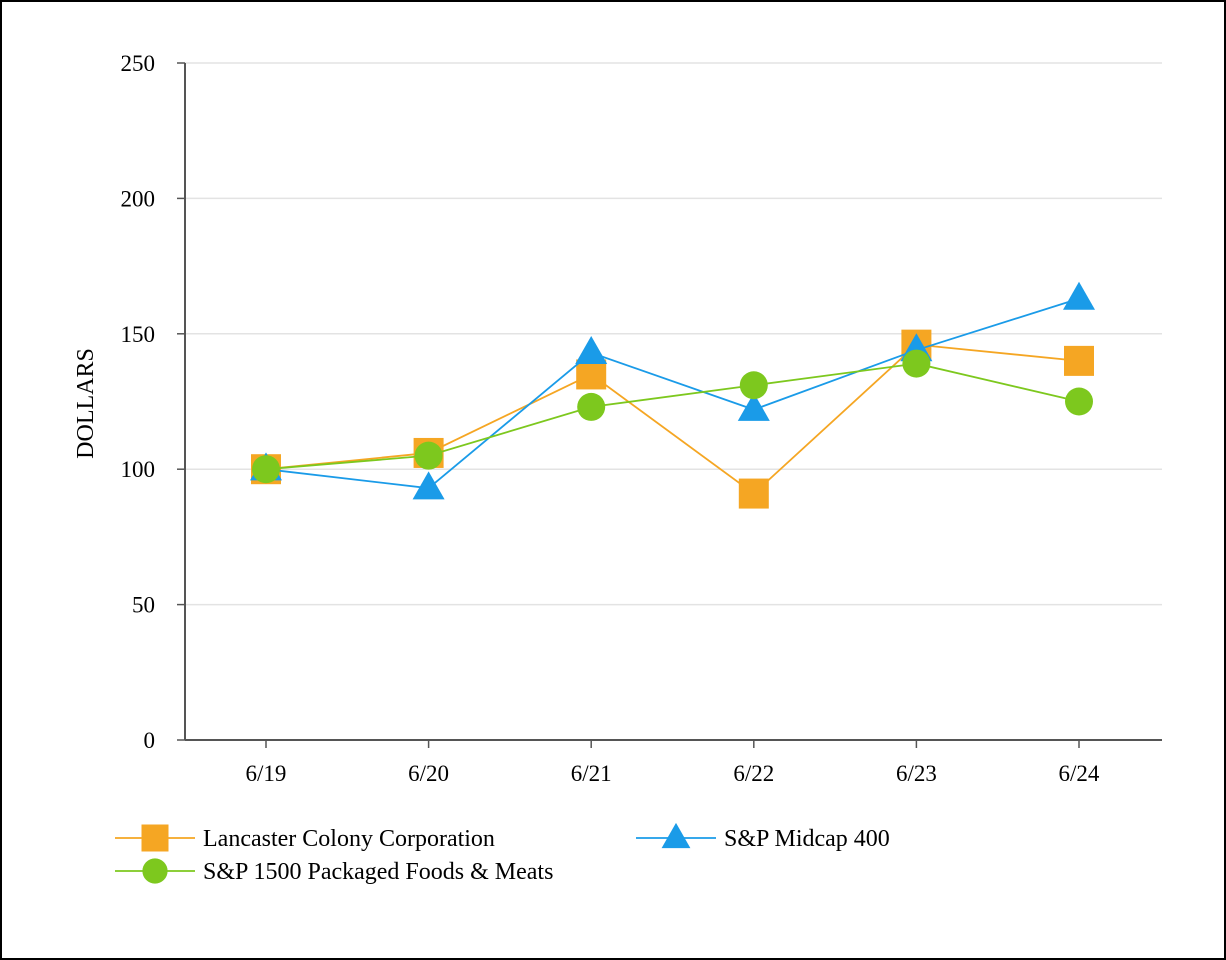 Image resolution: width=1226 pixels, height=960 pixels. What do you see at coordinates (591, 773) in the screenshot?
I see `x-tick-label: 6/21` at bounding box center [591, 773].